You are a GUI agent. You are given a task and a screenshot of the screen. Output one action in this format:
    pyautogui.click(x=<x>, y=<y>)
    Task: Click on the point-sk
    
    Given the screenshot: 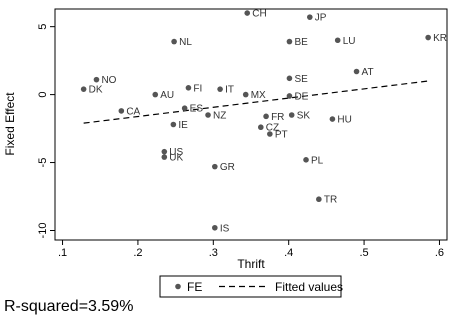 What is the action you would take?
    pyautogui.click(x=291, y=115)
    